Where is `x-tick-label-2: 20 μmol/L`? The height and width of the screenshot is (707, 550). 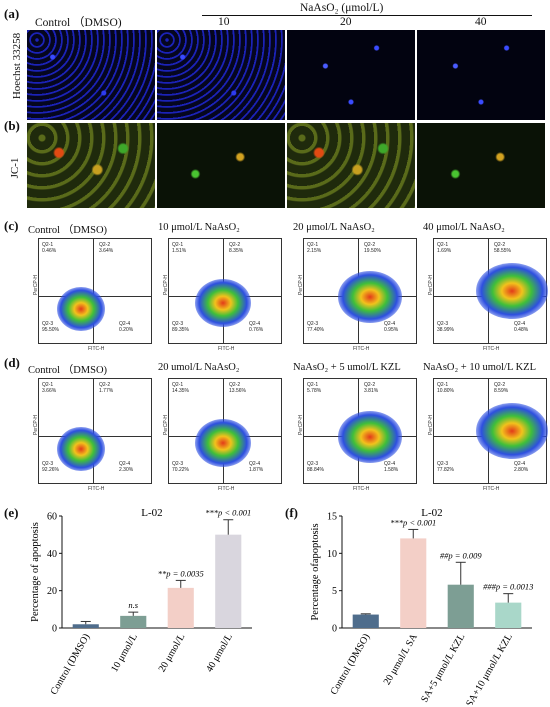
x-tick-label-2: 20 μmol/L is located at coordinates (172, 653).